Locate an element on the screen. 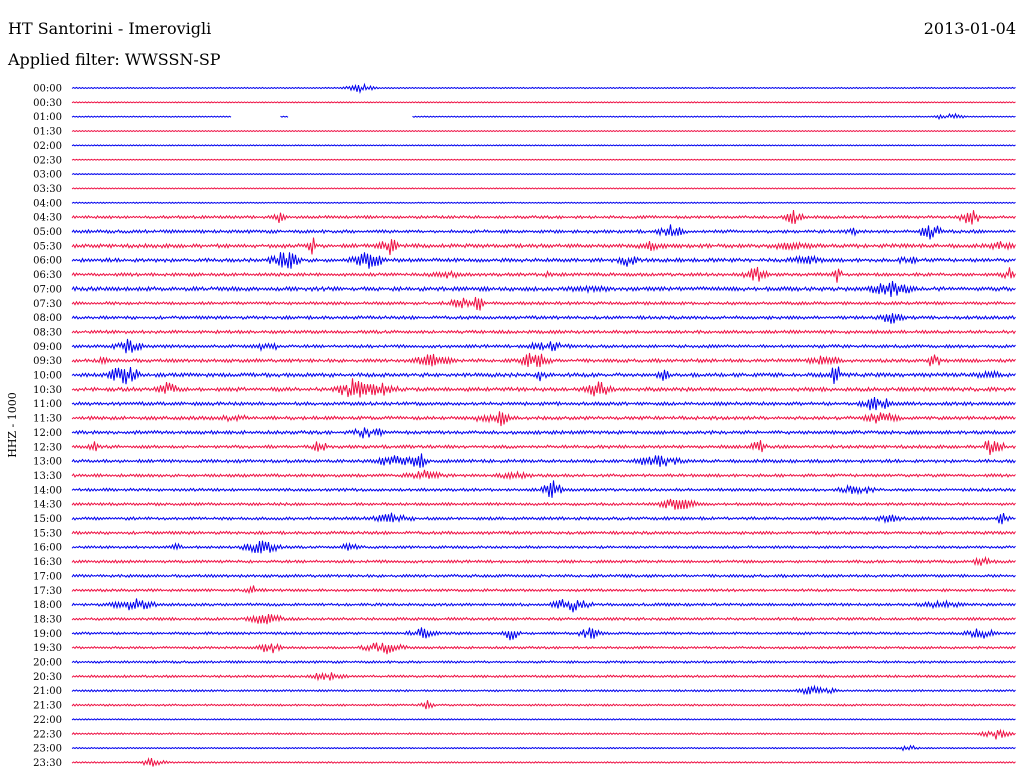 This screenshot has width=1024, height=780. time-tick-label: 01:30 is located at coordinates (47, 132).